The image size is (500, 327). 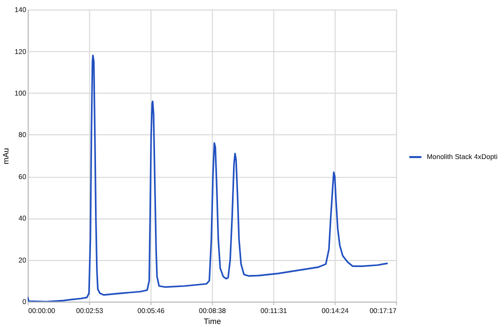 I want to click on y-axis-title: mAu, so click(x=6, y=156).